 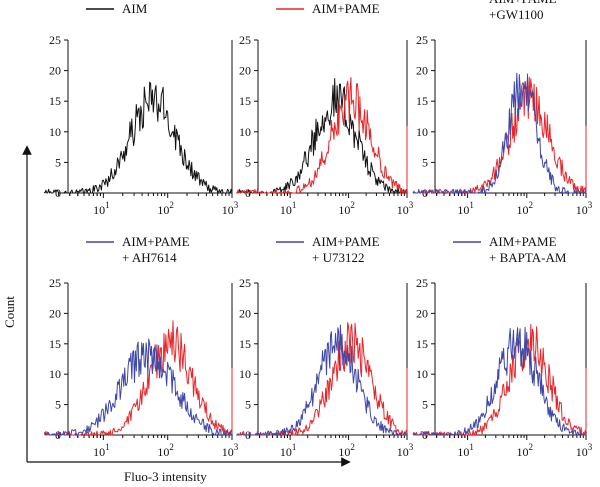 I want to click on x-axis-label: Fluo-3 intensity, so click(x=165, y=476).